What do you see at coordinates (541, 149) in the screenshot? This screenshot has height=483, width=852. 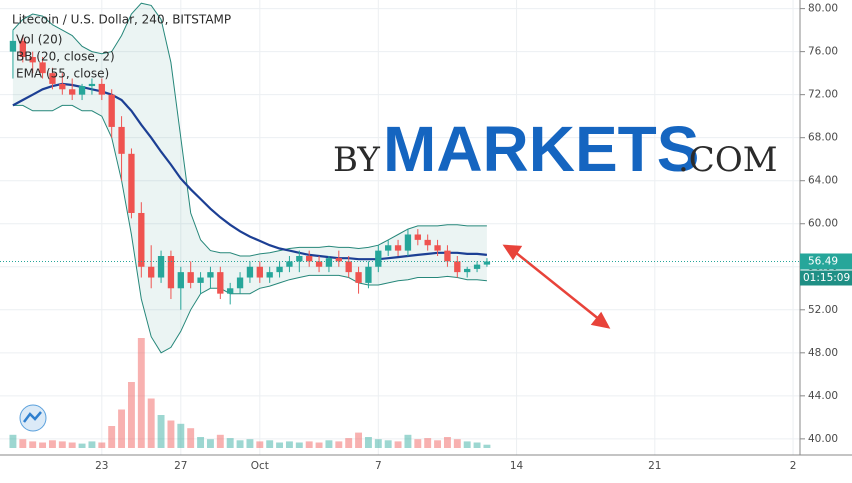 I see `watermark-brand: MARKETS` at bounding box center [541, 149].